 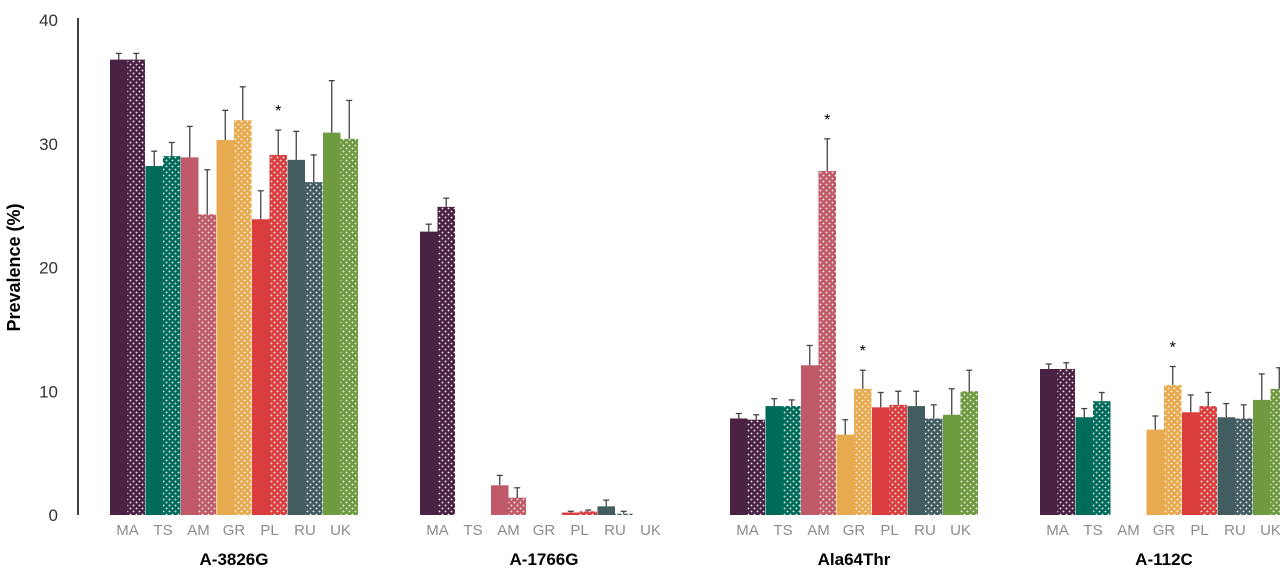 What do you see at coordinates (898, 459) in the screenshot?
I see `bar-Ala64Thr-PL-dotted` at bounding box center [898, 459].